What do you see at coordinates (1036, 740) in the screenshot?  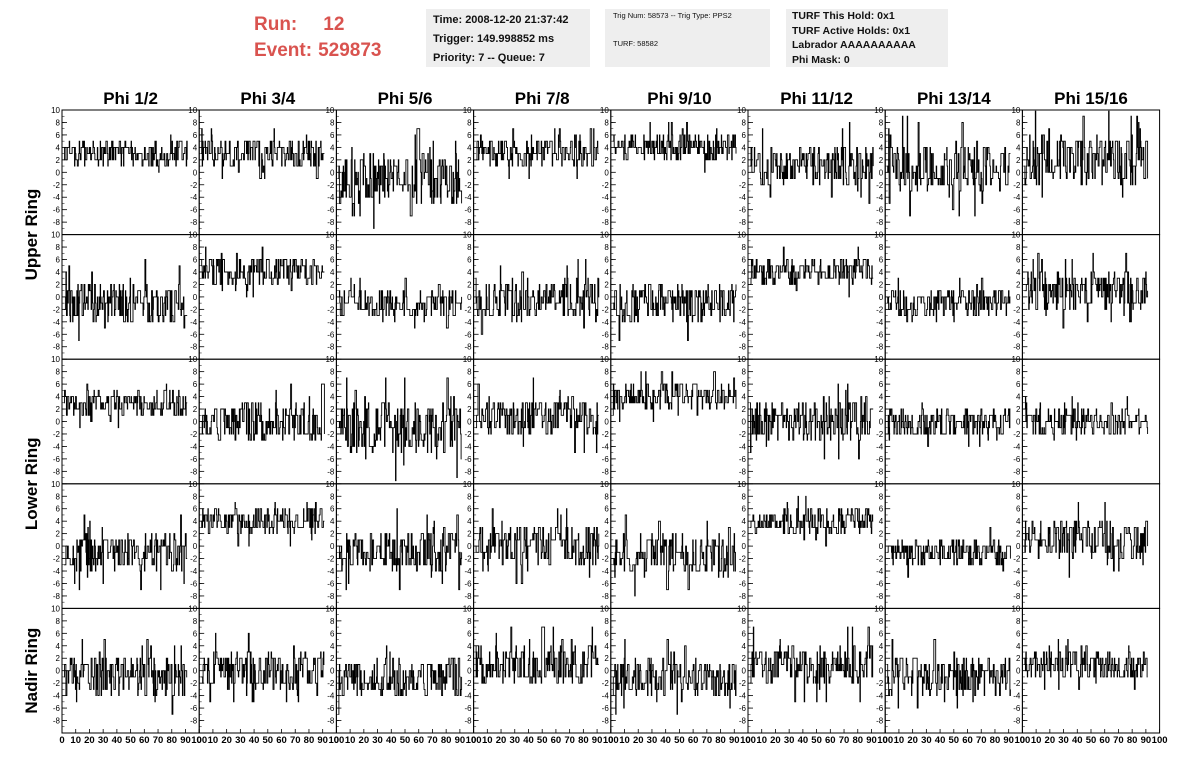 I see `x-tick-label: 10` at bounding box center [1036, 740].